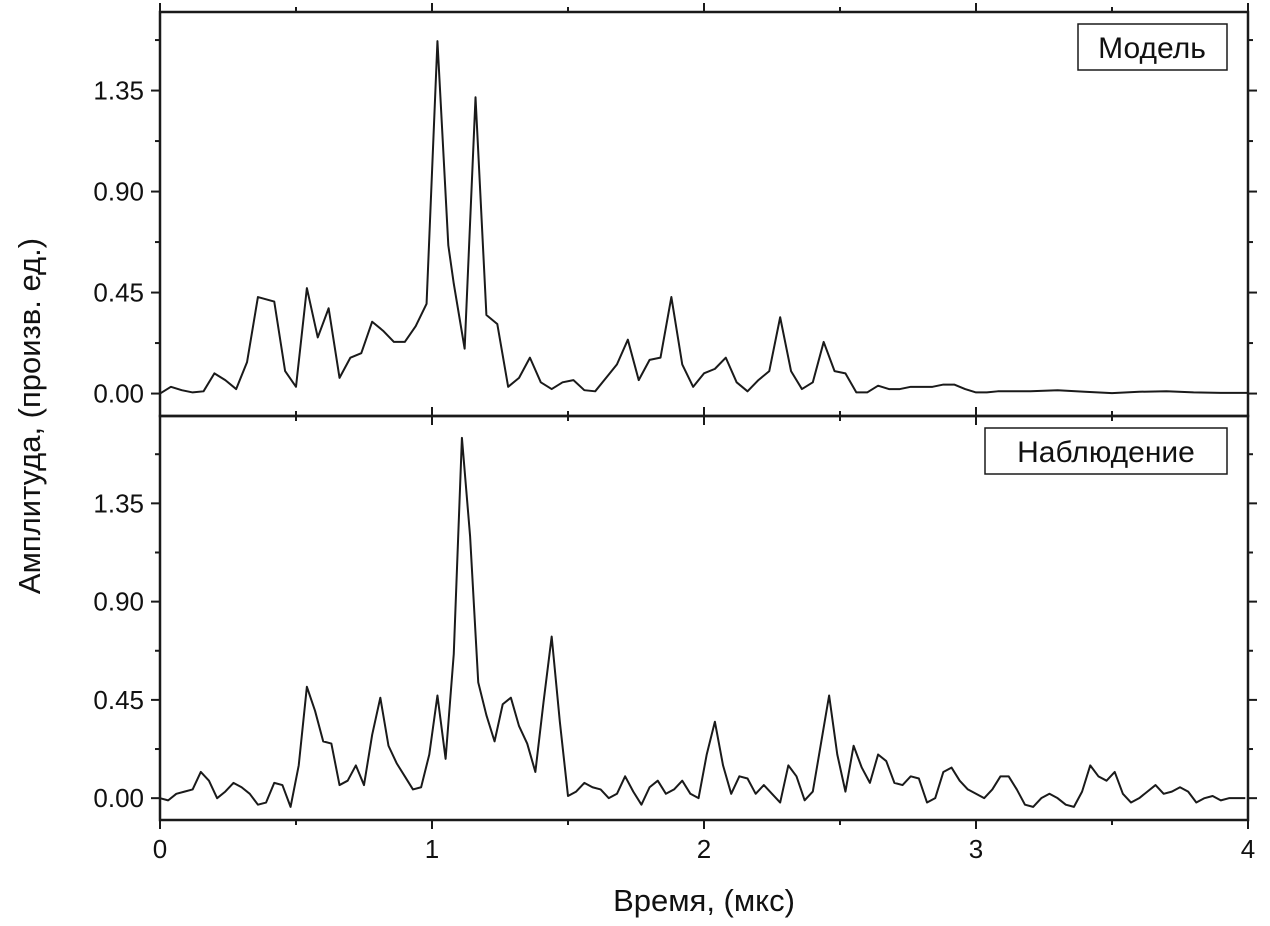 This screenshot has height=926, width=1270. I want to click on bottom-panel-legend-box, so click(1106, 451).